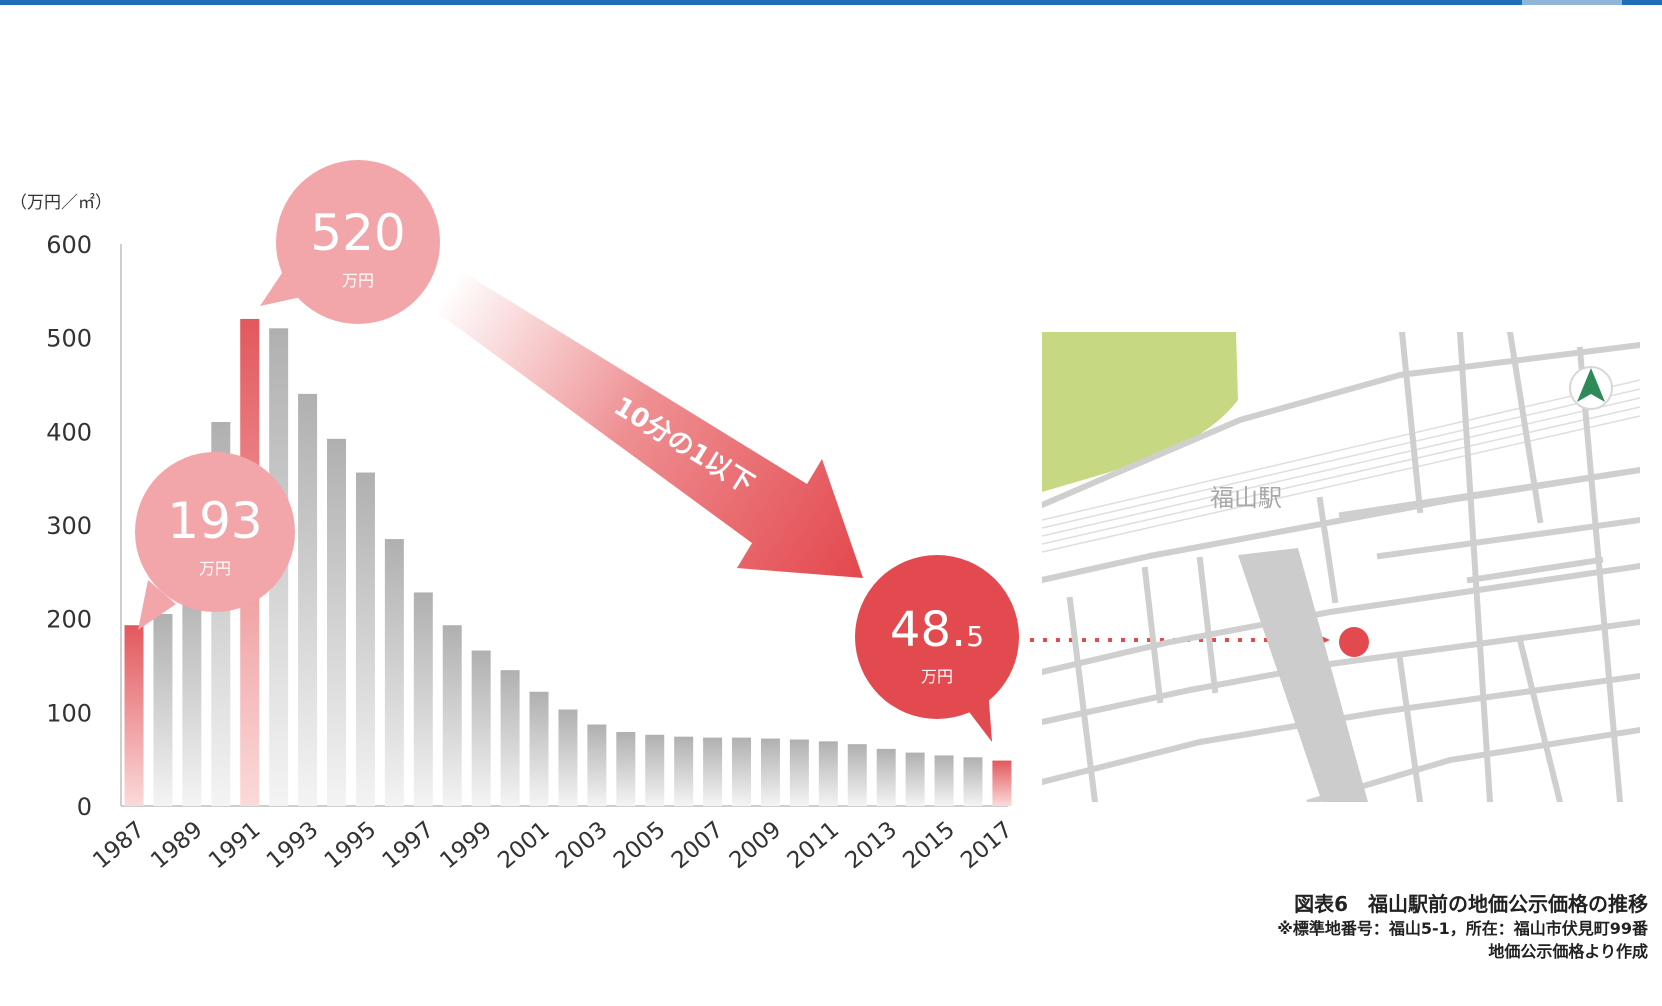 The height and width of the screenshot is (1006, 1662). What do you see at coordinates (214, 521) in the screenshot?
I see `callout-start-value: 193` at bounding box center [214, 521].